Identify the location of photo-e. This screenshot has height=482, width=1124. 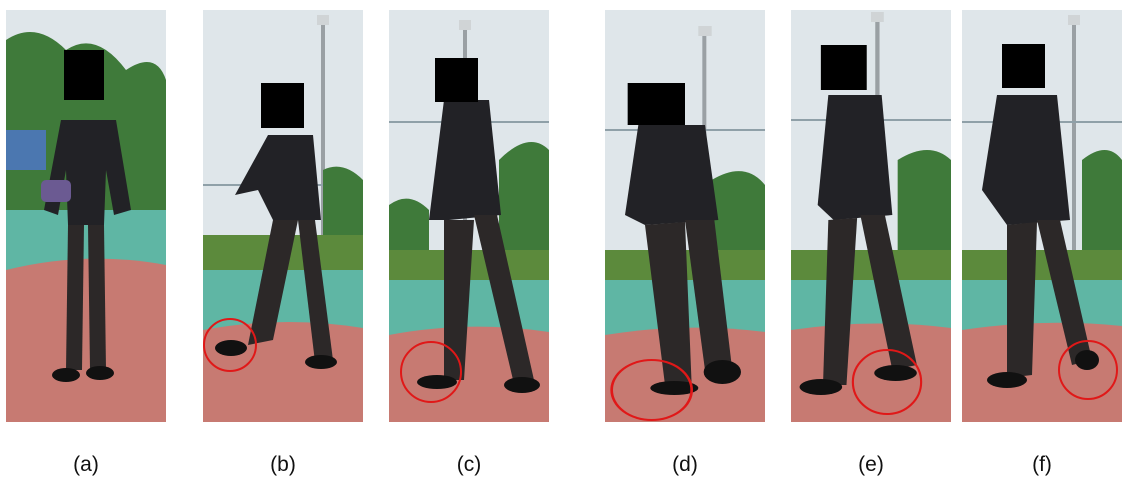
(871, 216).